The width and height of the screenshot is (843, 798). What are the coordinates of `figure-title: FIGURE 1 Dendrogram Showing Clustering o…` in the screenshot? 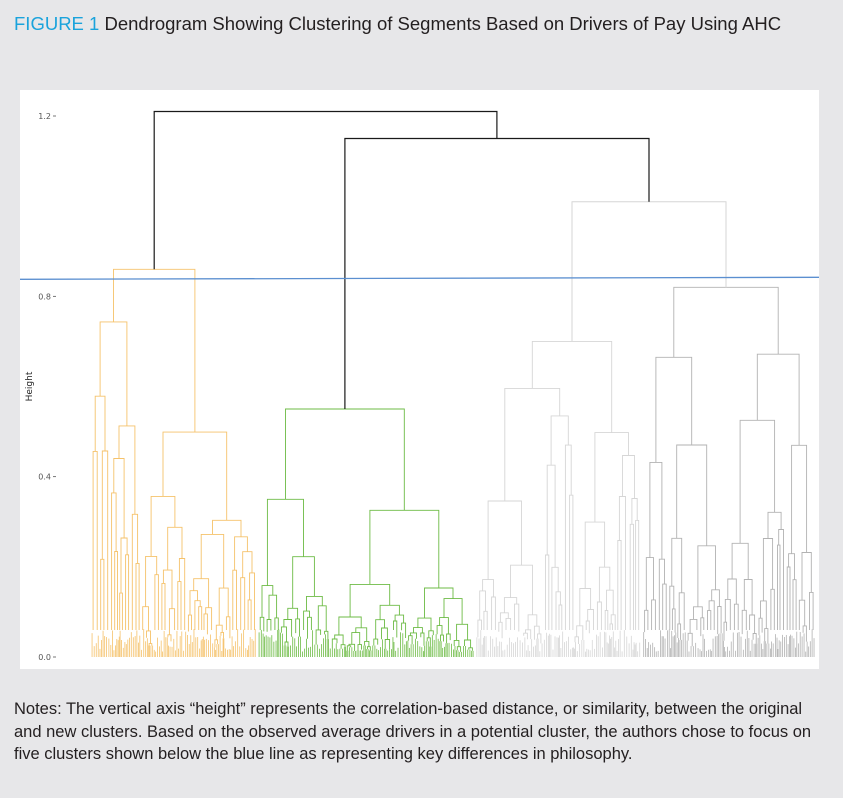 It's located at (414, 24).